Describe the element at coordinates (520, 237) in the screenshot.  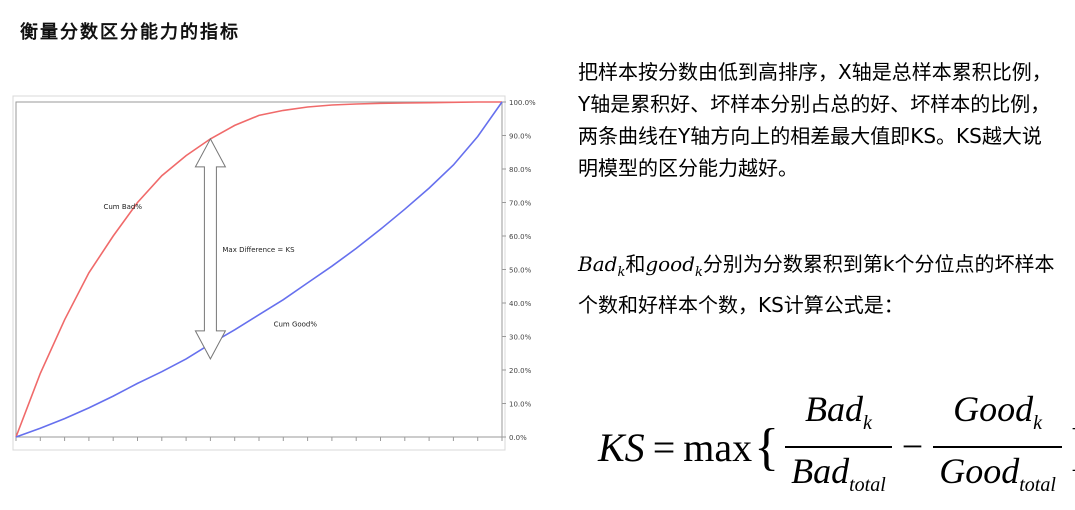
I see `y-tick-label: 60.0%` at that location.